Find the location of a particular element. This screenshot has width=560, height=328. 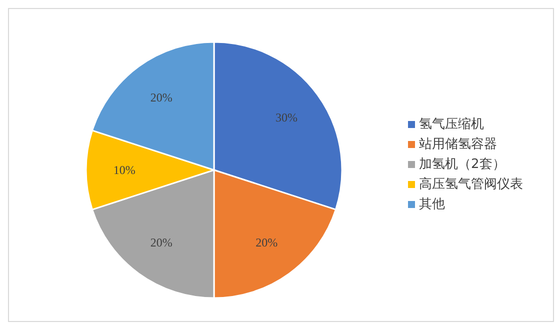

data-label: 10% is located at coordinates (124, 170).